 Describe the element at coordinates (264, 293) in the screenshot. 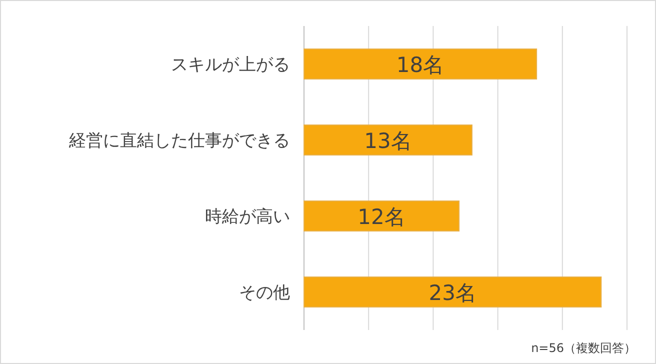

I see `y-tick-label: その他` at that location.